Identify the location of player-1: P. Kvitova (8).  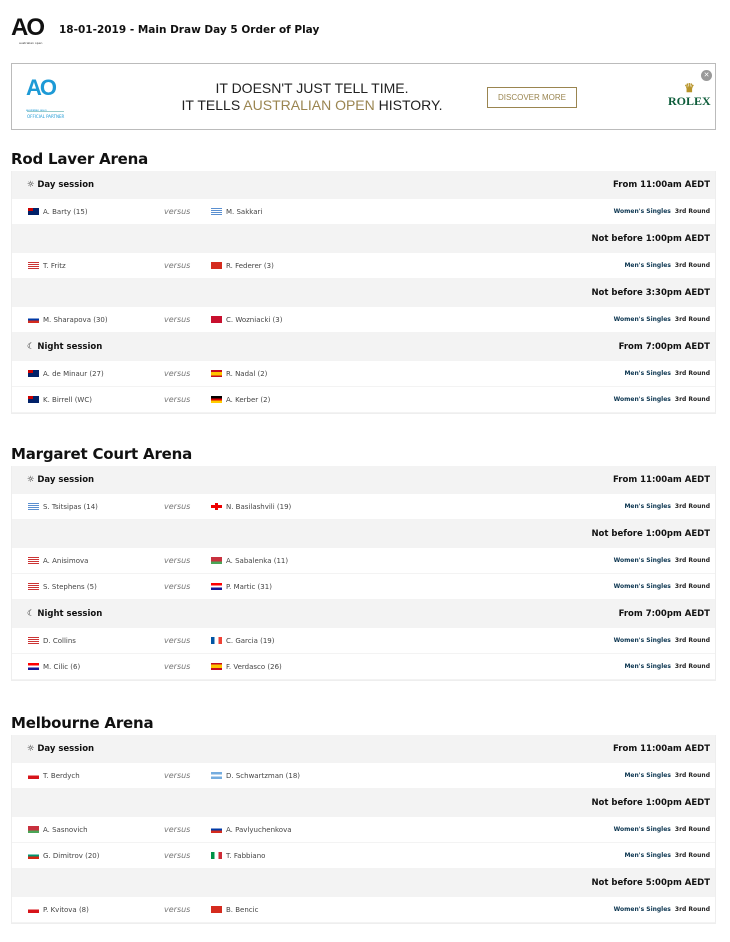
(58, 910).